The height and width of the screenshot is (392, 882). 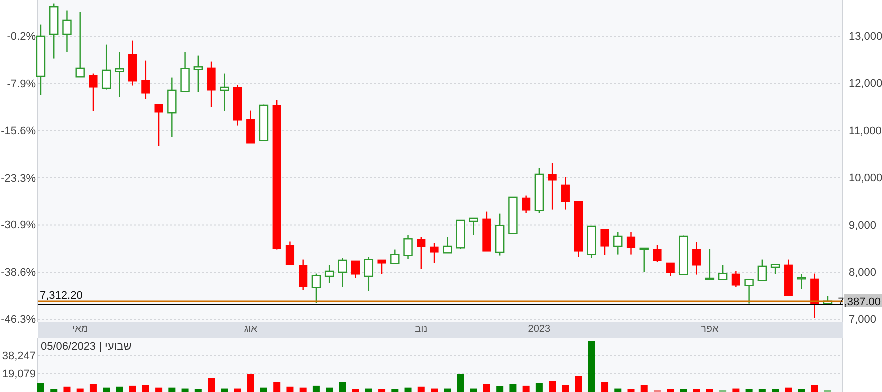 What do you see at coordinates (18, 320) in the screenshot?
I see `y2-tick-label: -46.3%` at bounding box center [18, 320].